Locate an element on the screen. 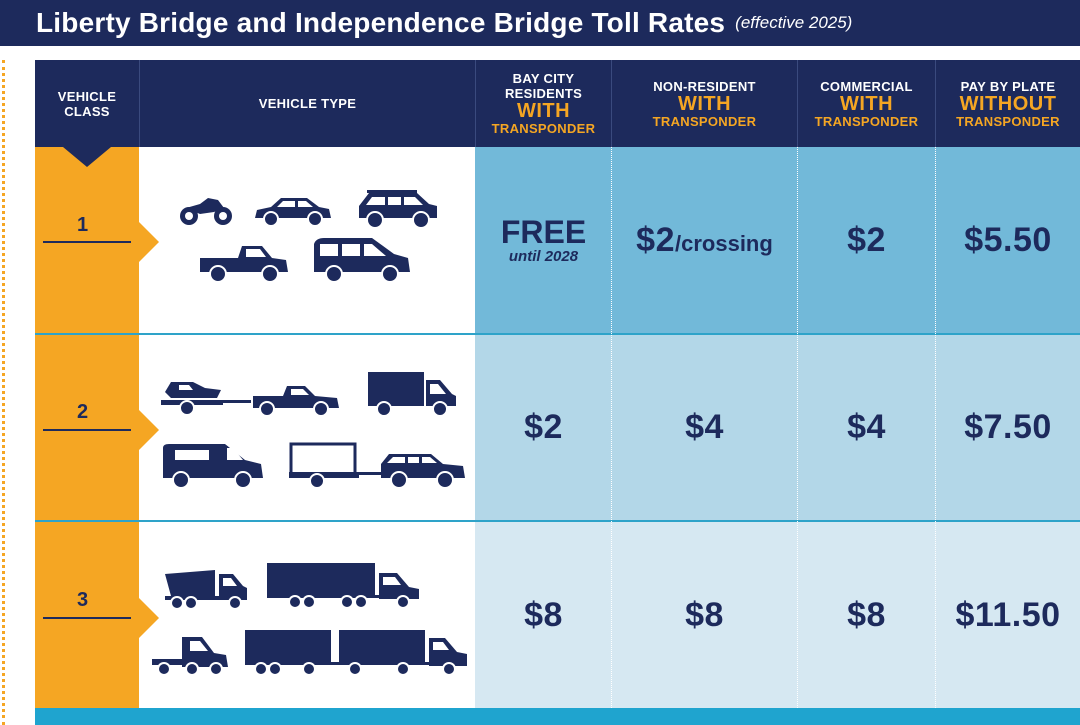  class-label-1: 1 is located at coordinates (82, 225).